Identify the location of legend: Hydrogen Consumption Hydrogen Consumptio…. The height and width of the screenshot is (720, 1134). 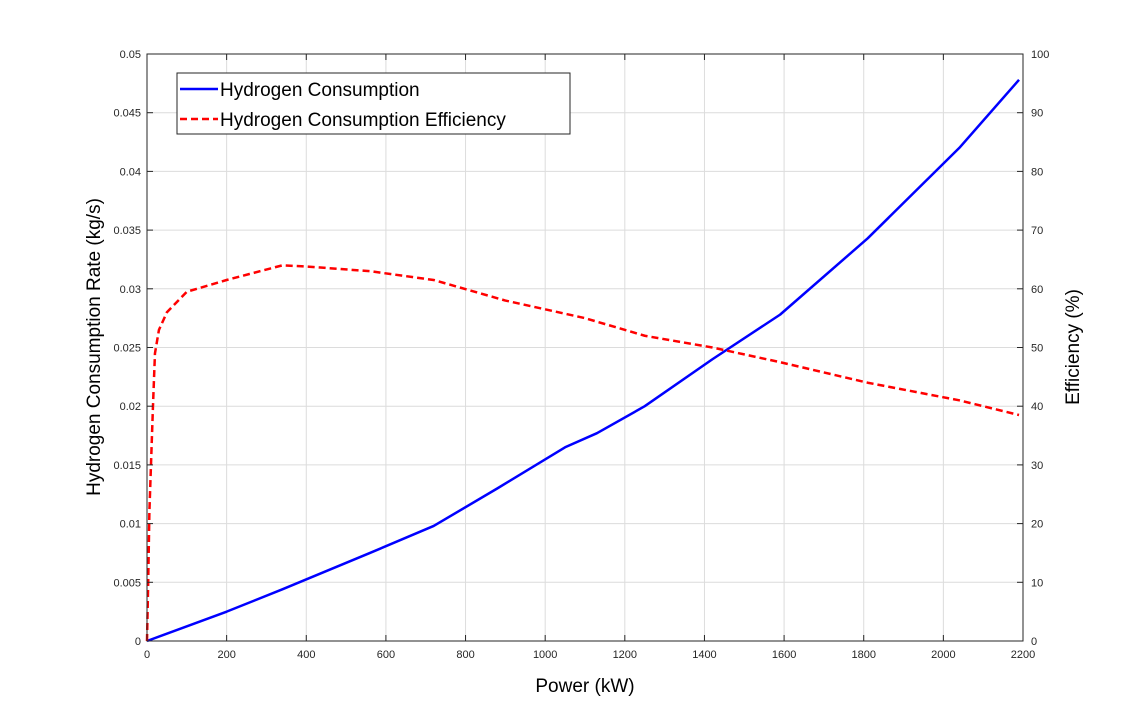
(373, 103).